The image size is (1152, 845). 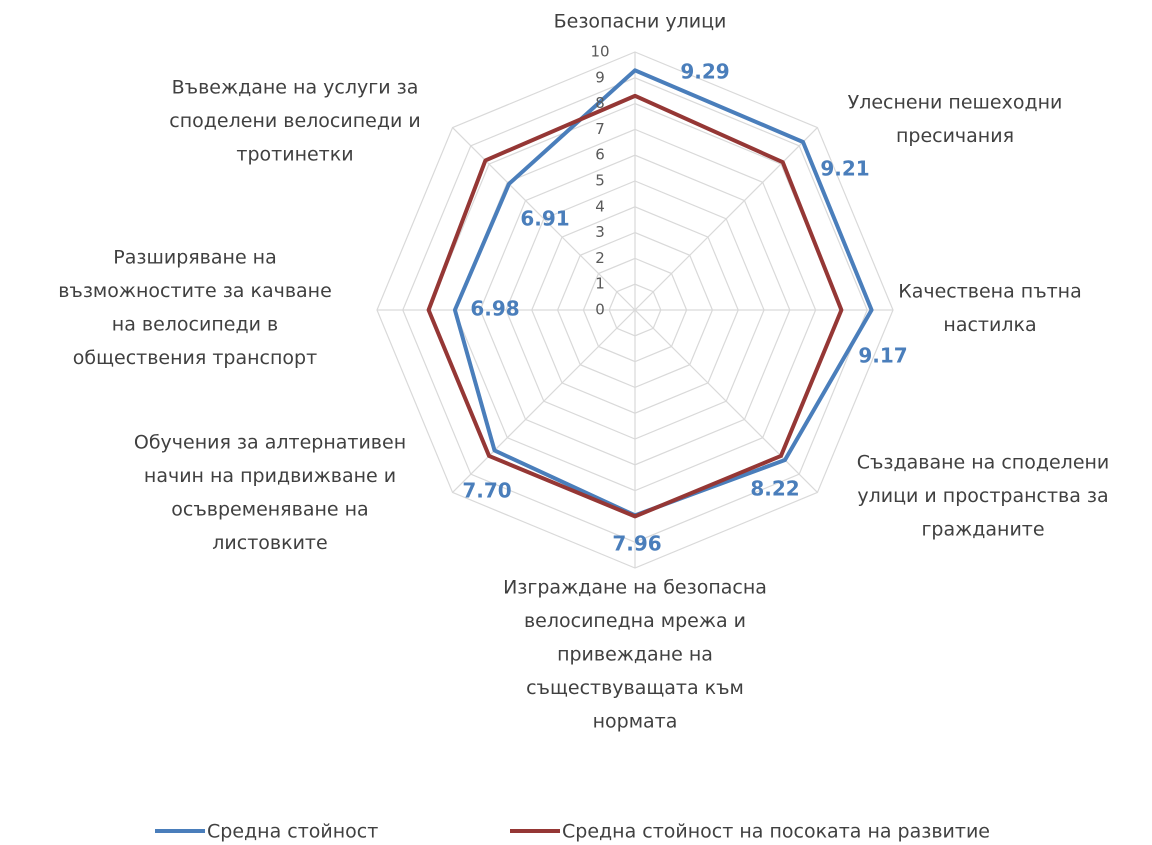 What do you see at coordinates (486, 491) in the screenshot?
I see `value-label: 7.70` at bounding box center [486, 491].